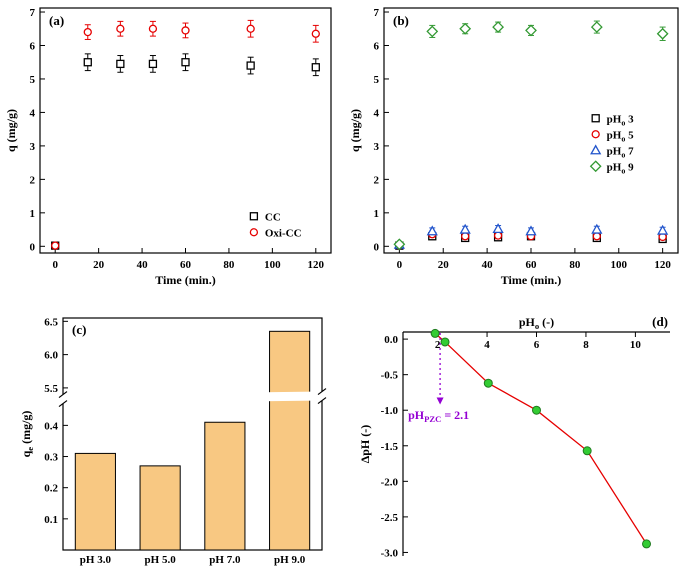 The height and width of the screenshot is (566, 685). Describe the element at coordinates (96, 560) in the screenshot. I see `svg-text: pH 3.0` at that location.